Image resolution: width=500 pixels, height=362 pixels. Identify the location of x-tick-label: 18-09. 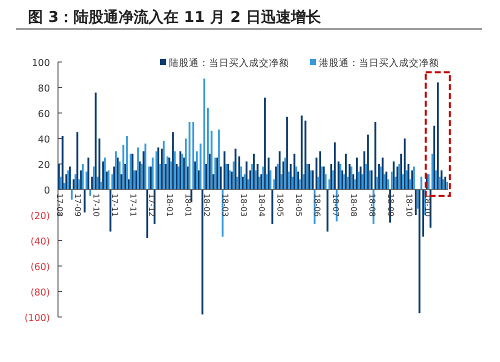
(390, 205).